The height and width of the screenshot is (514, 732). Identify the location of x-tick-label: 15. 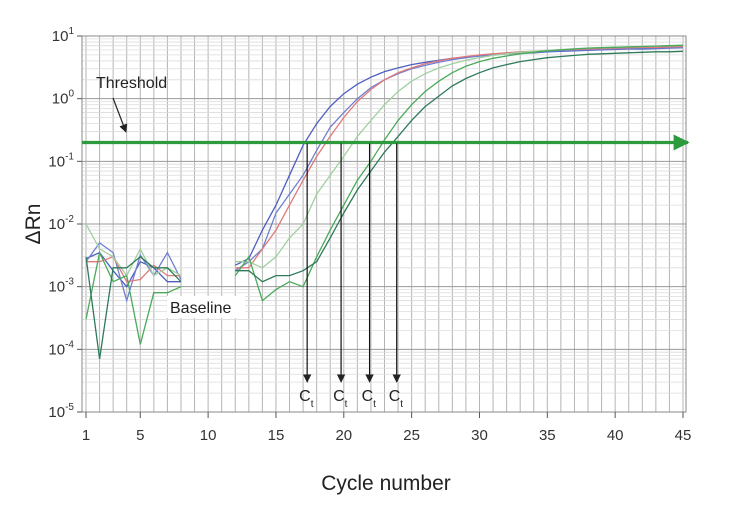
(276, 435).